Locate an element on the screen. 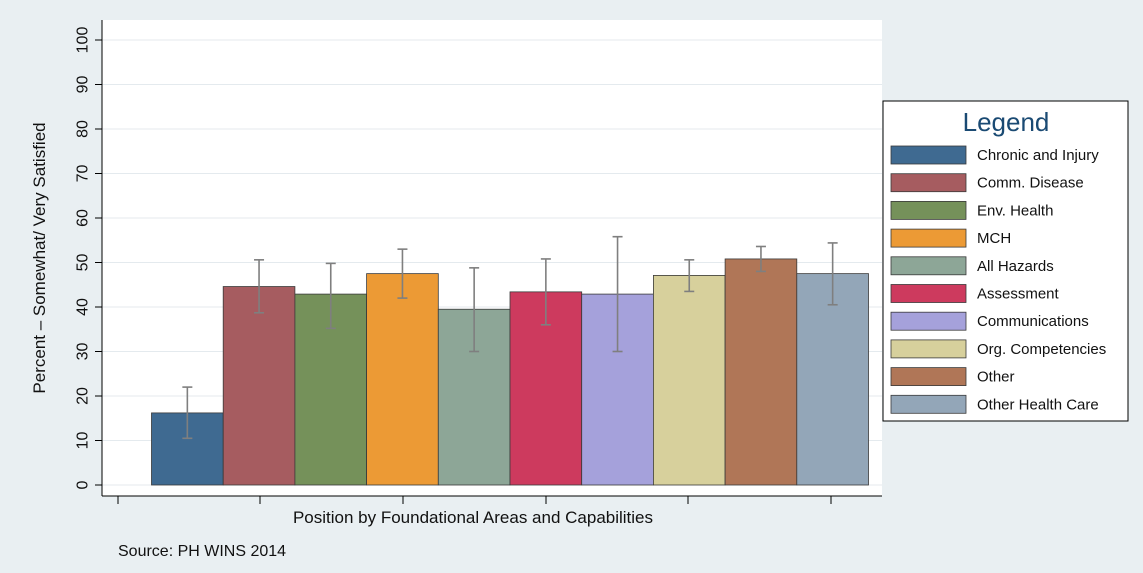 The width and height of the screenshot is (1143, 573). legend-label: Communications is located at coordinates (1033, 321).